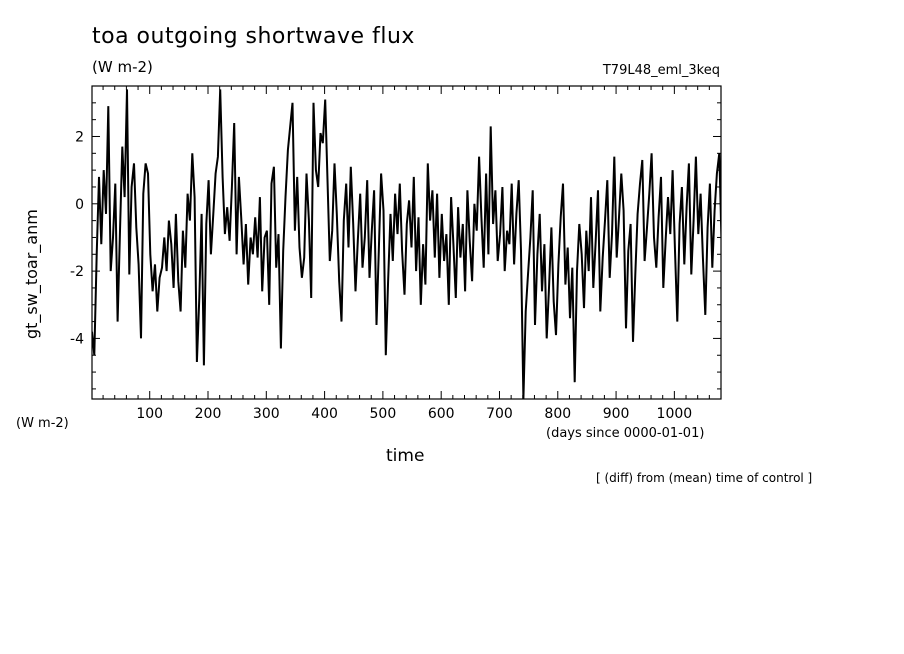 Image resolution: width=904 pixels, height=654 pixels. Describe the element at coordinates (79, 205) in the screenshot. I see `y-tick-label: 0` at that location.